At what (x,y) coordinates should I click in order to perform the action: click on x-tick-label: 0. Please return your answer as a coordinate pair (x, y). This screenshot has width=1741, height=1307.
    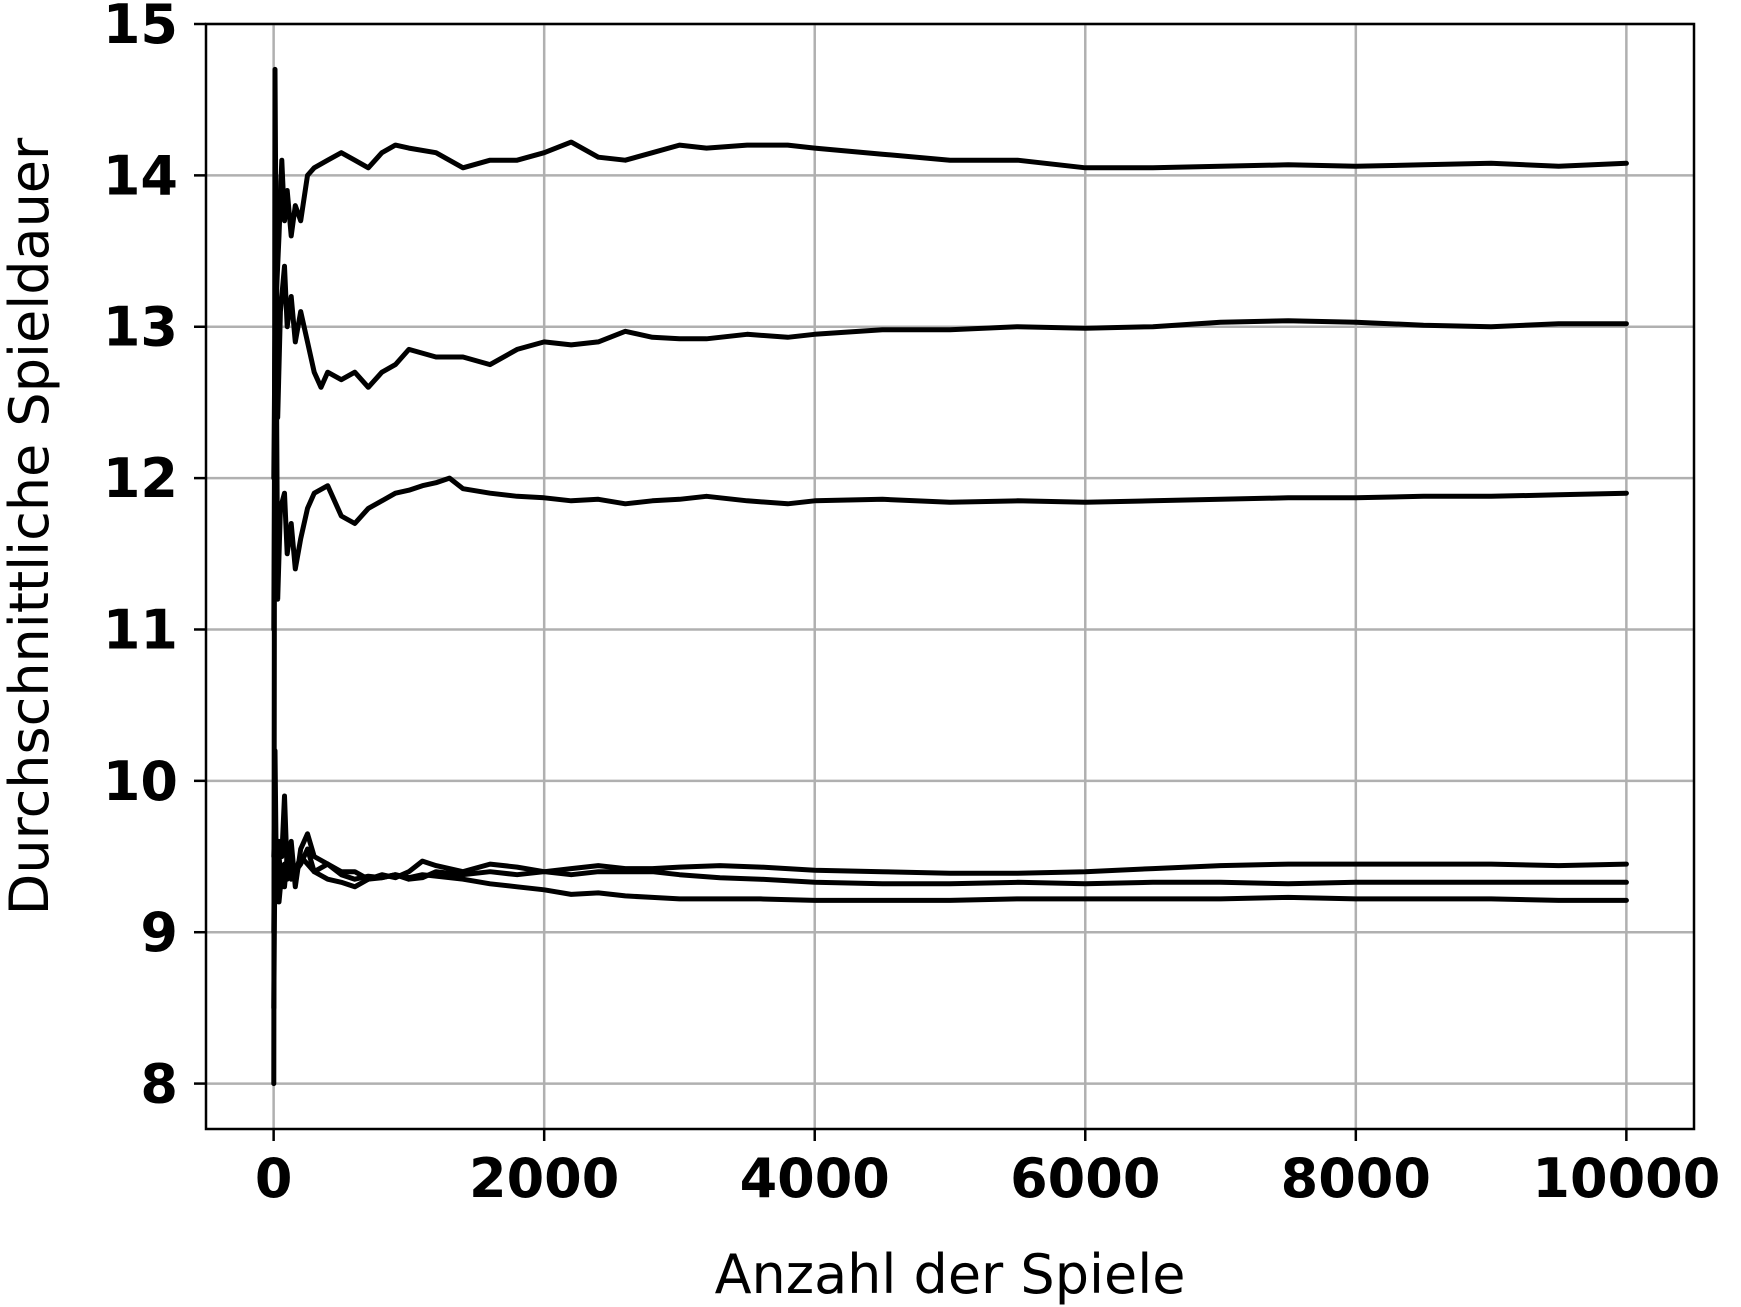
    Looking at the image, I should click on (274, 1178).